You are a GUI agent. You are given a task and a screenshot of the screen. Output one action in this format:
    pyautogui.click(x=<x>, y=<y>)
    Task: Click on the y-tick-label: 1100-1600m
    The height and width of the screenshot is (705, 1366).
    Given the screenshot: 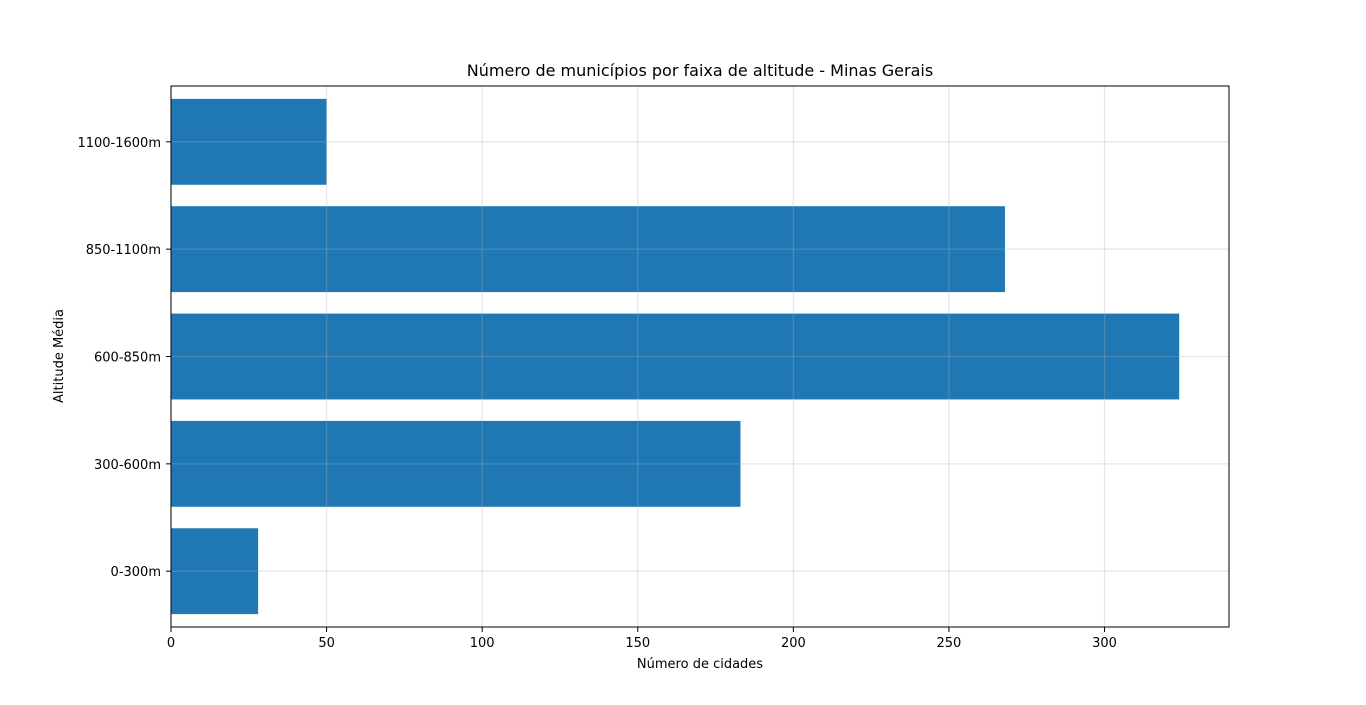 What is the action you would take?
    pyautogui.click(x=119, y=143)
    